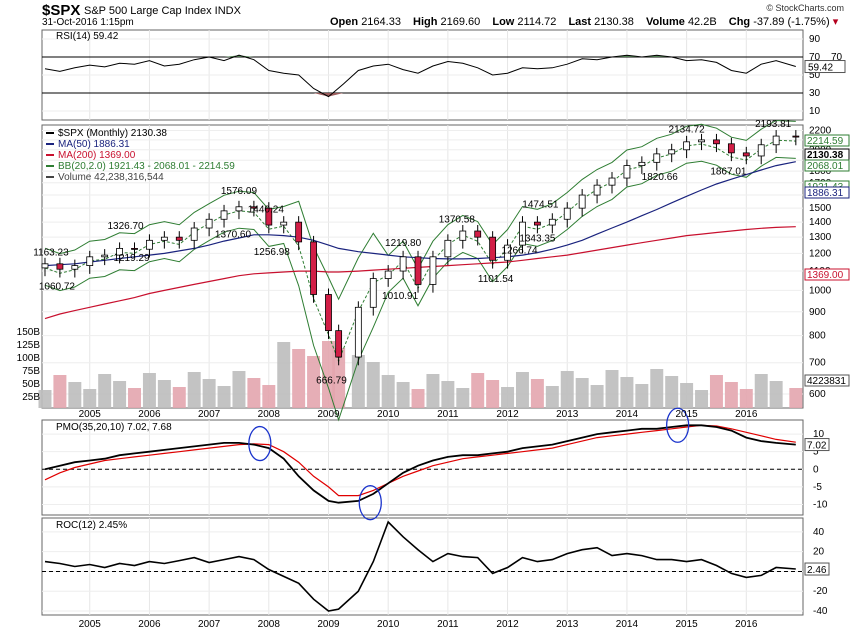 Image resolution: width=850 pixels, height=633 pixels. Describe the element at coordinates (819, 532) in the screenshot. I see `roc-tick-label: 40` at that location.